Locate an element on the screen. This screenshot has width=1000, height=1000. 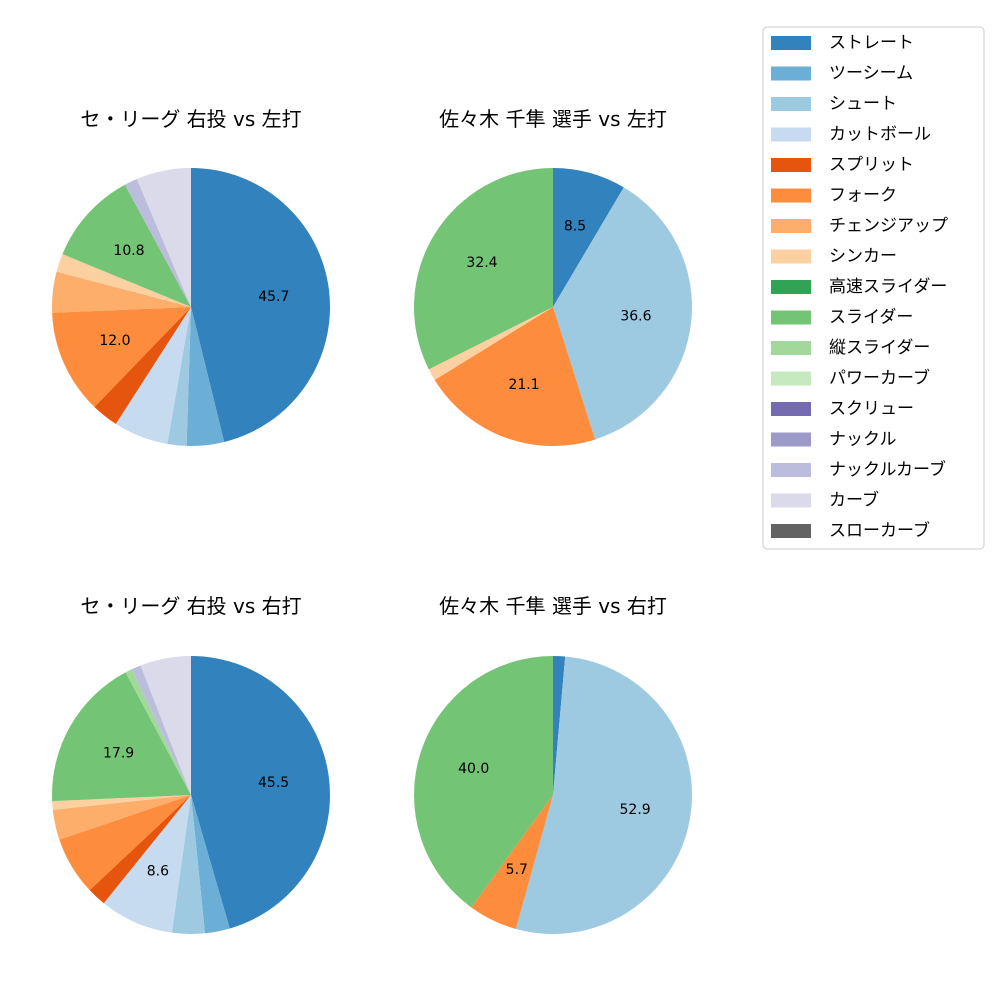
legend-item: カーブ is located at coordinates (825, 500).